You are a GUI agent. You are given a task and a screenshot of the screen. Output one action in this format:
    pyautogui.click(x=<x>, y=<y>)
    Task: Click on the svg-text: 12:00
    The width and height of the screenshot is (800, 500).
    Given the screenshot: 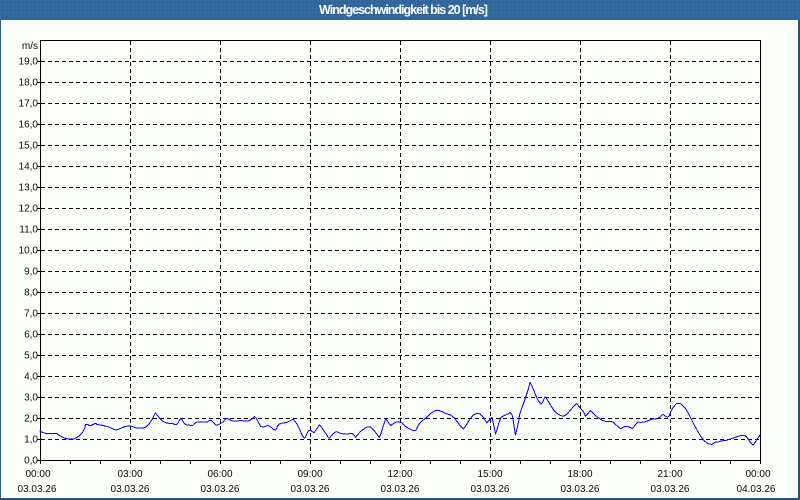 What is the action you would take?
    pyautogui.click(x=399, y=474)
    